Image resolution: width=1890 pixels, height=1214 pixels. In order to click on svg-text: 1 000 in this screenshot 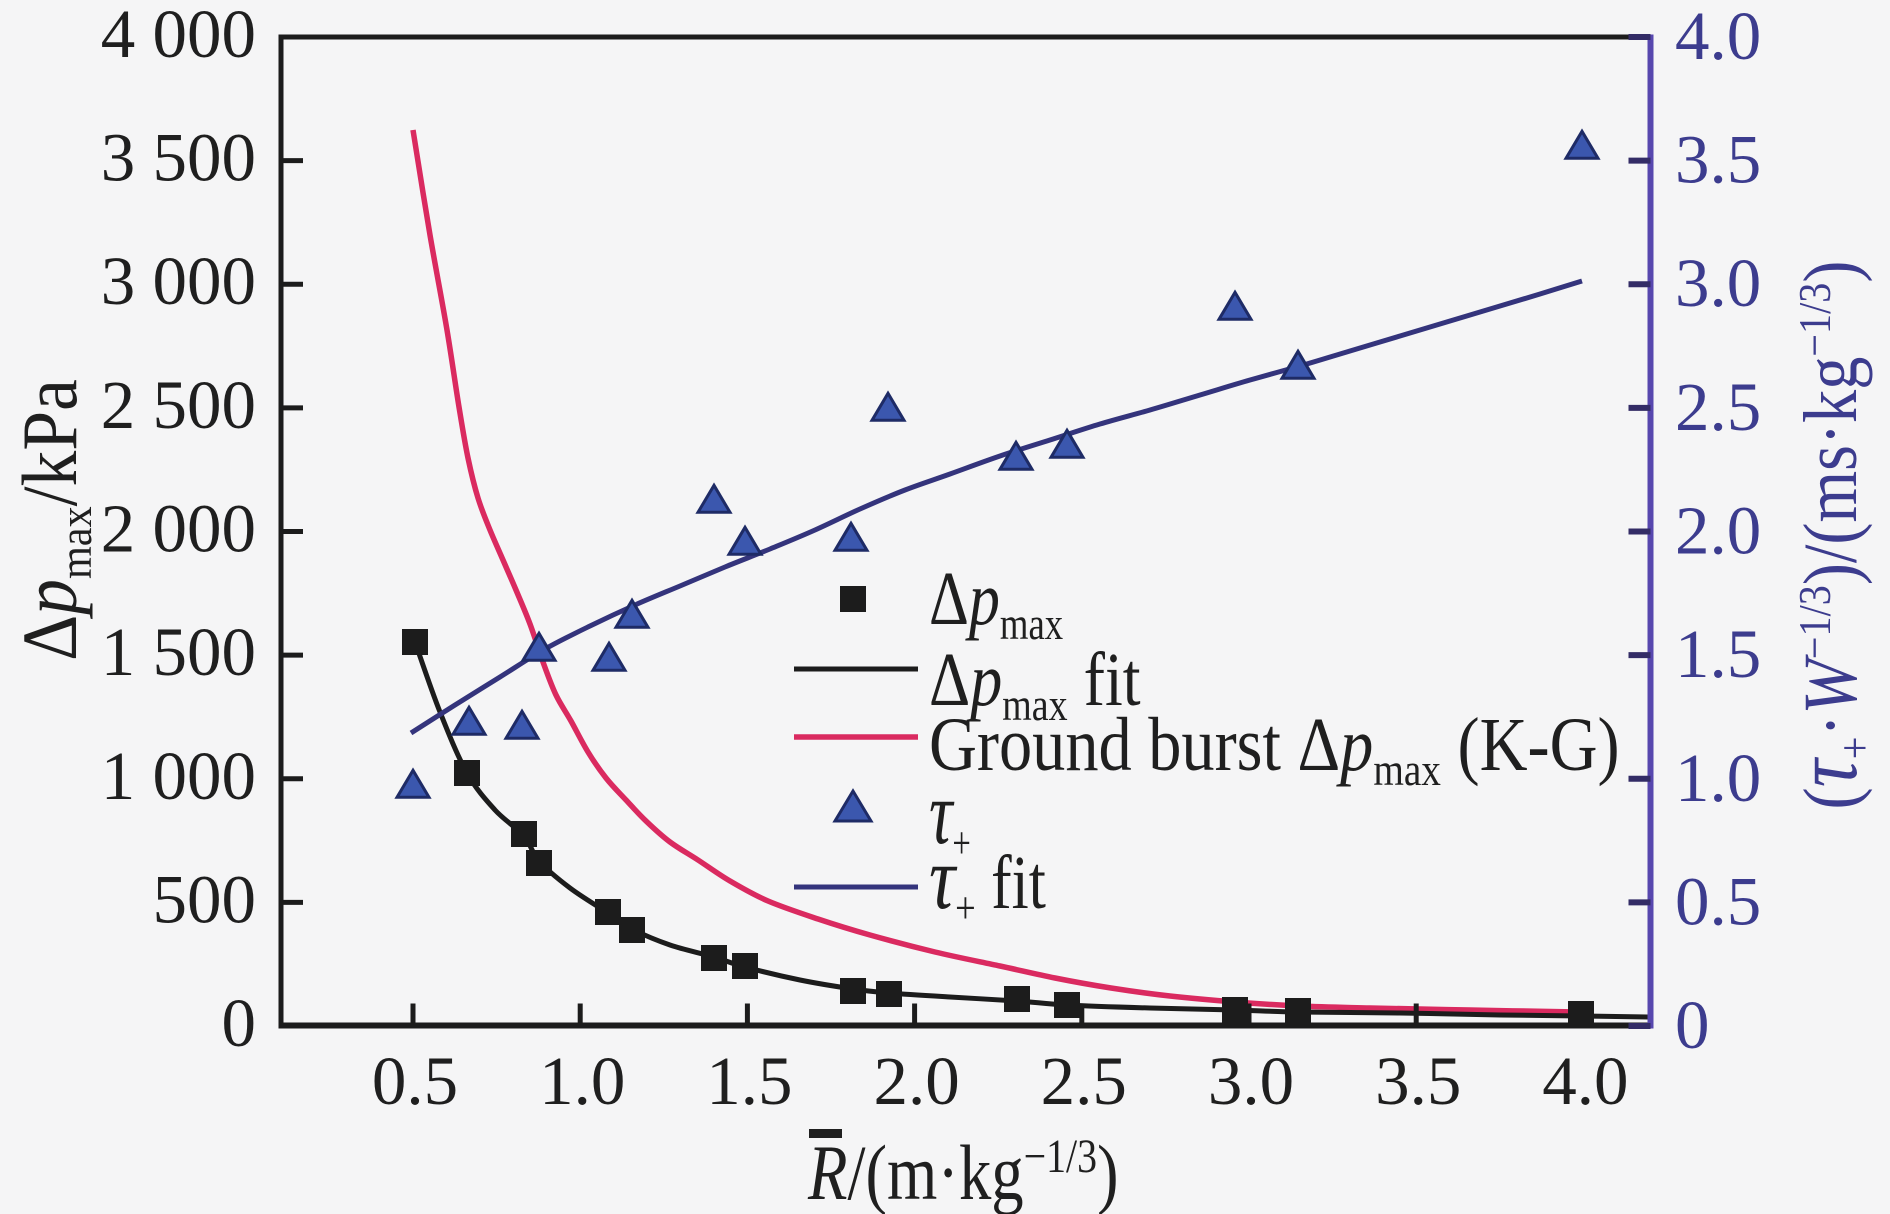, I will do `click(178, 776)`.